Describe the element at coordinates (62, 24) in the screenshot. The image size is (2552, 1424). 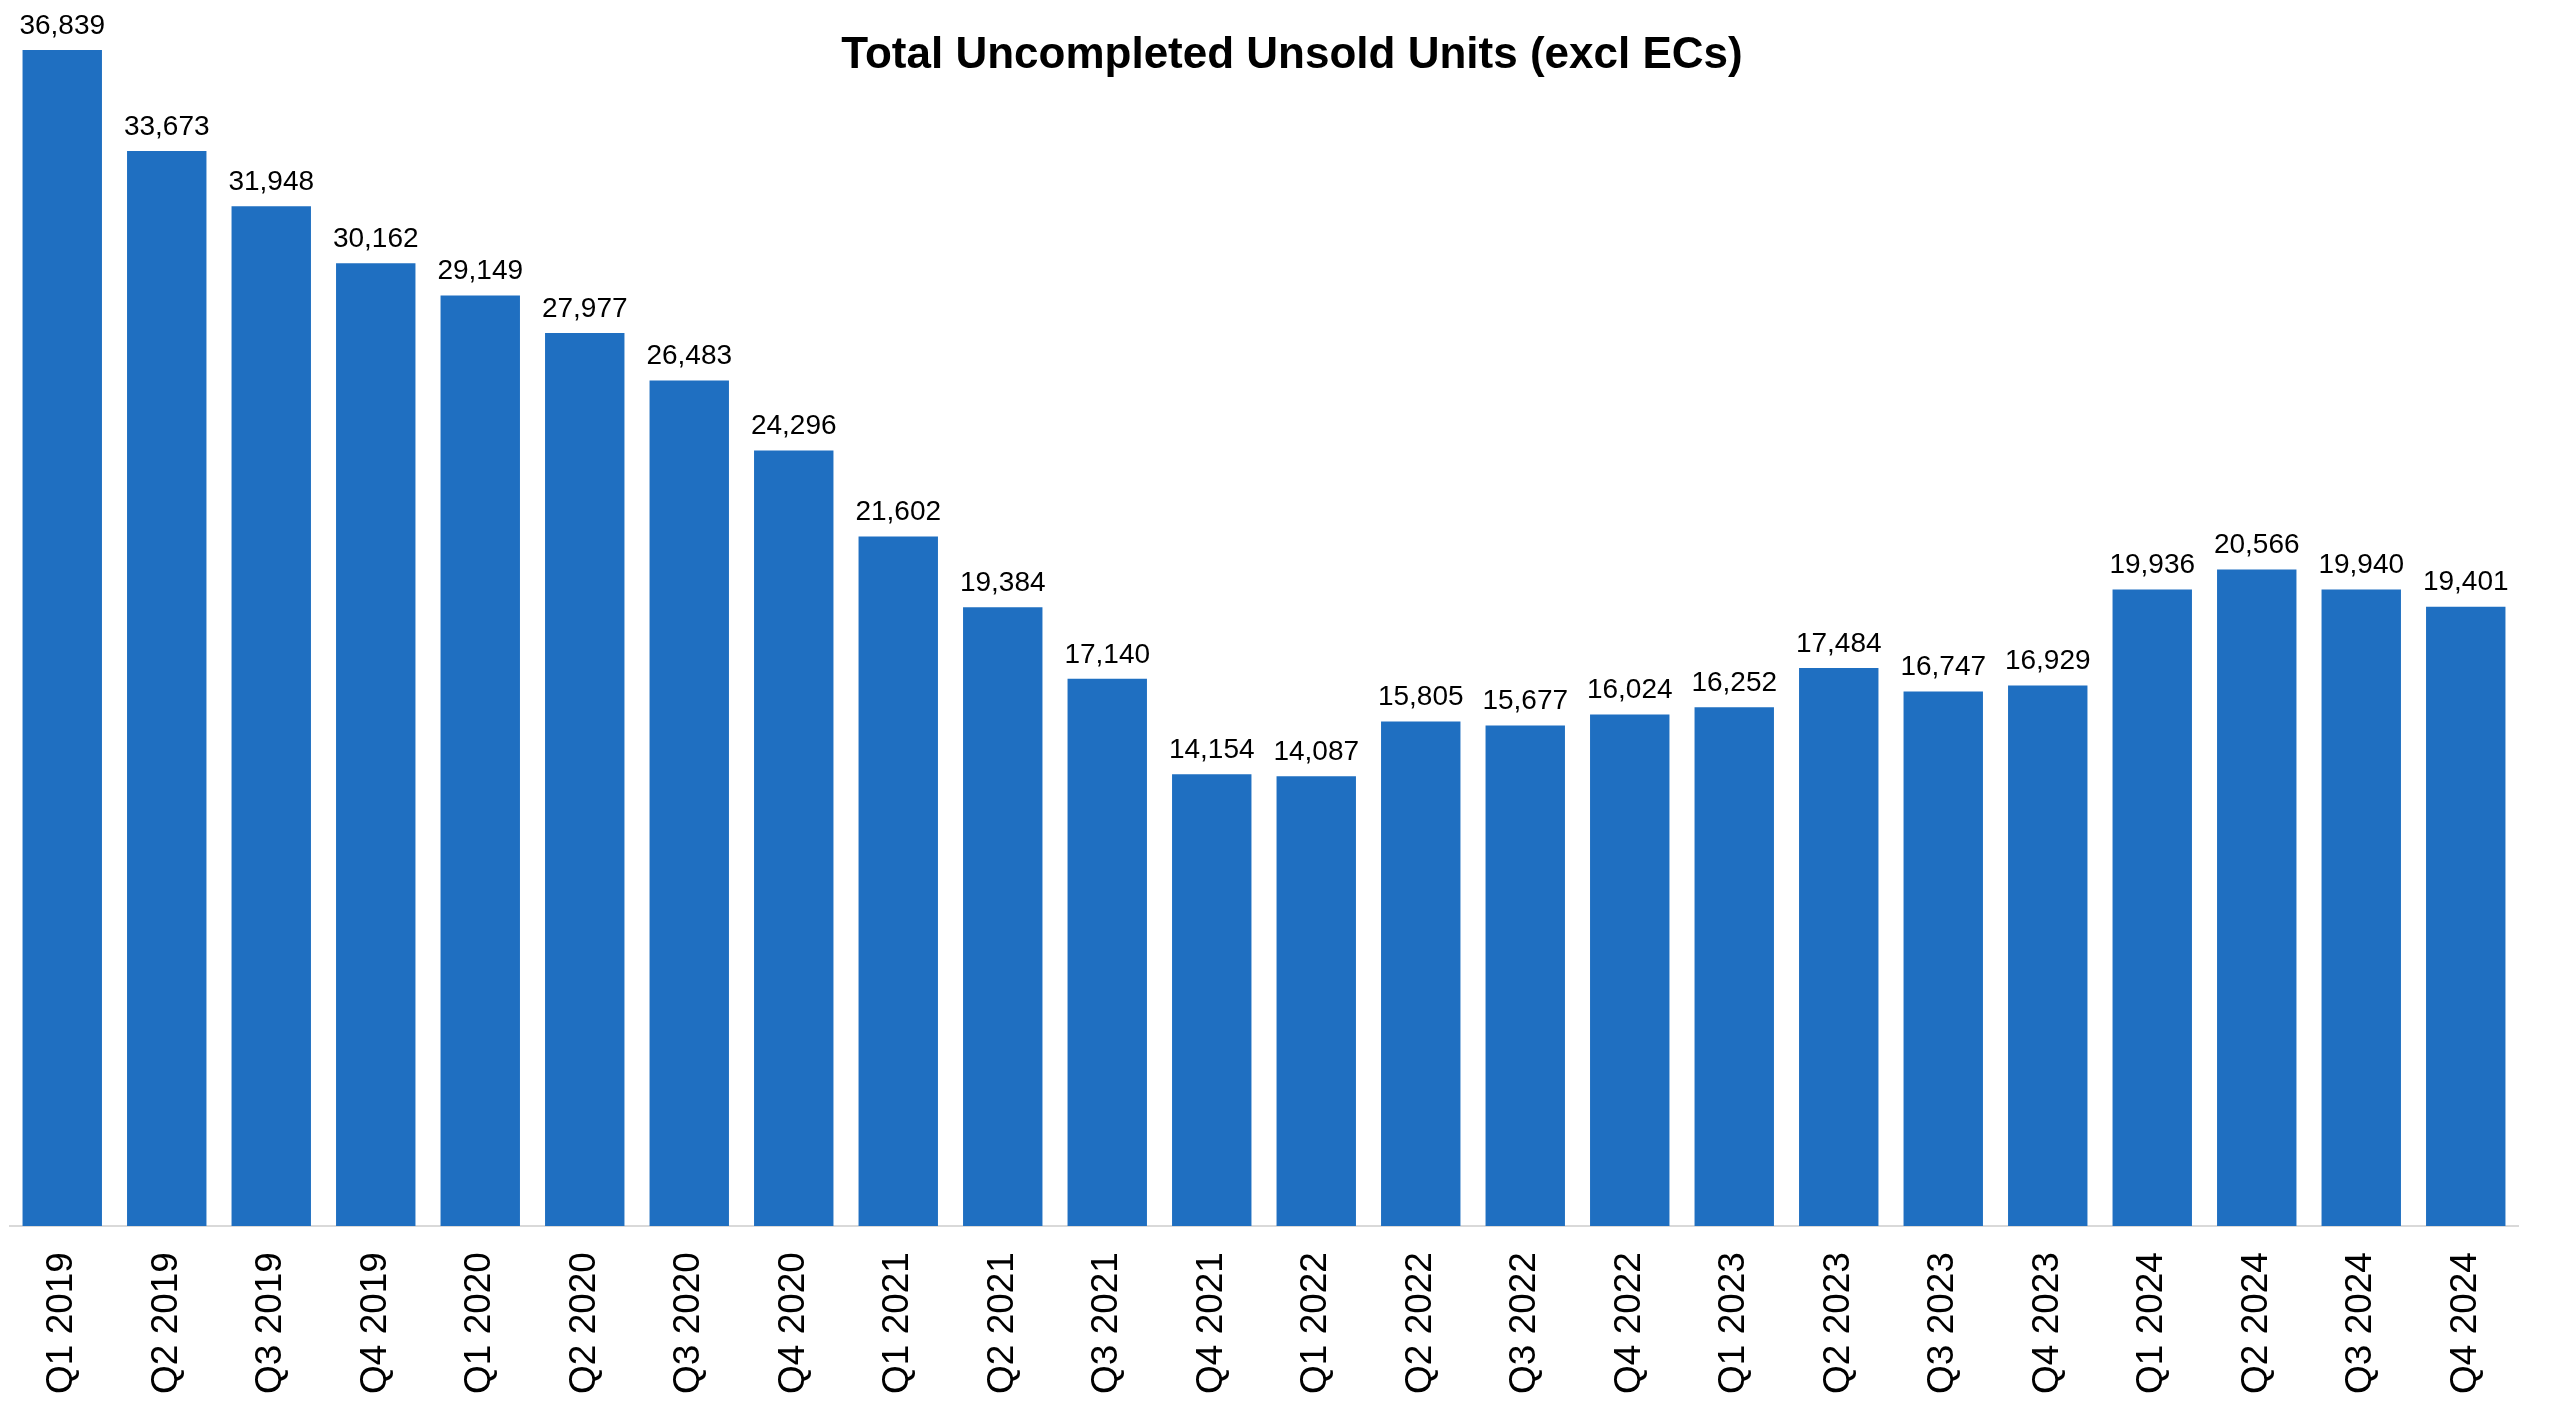
I see `data-label: 36,839` at that location.